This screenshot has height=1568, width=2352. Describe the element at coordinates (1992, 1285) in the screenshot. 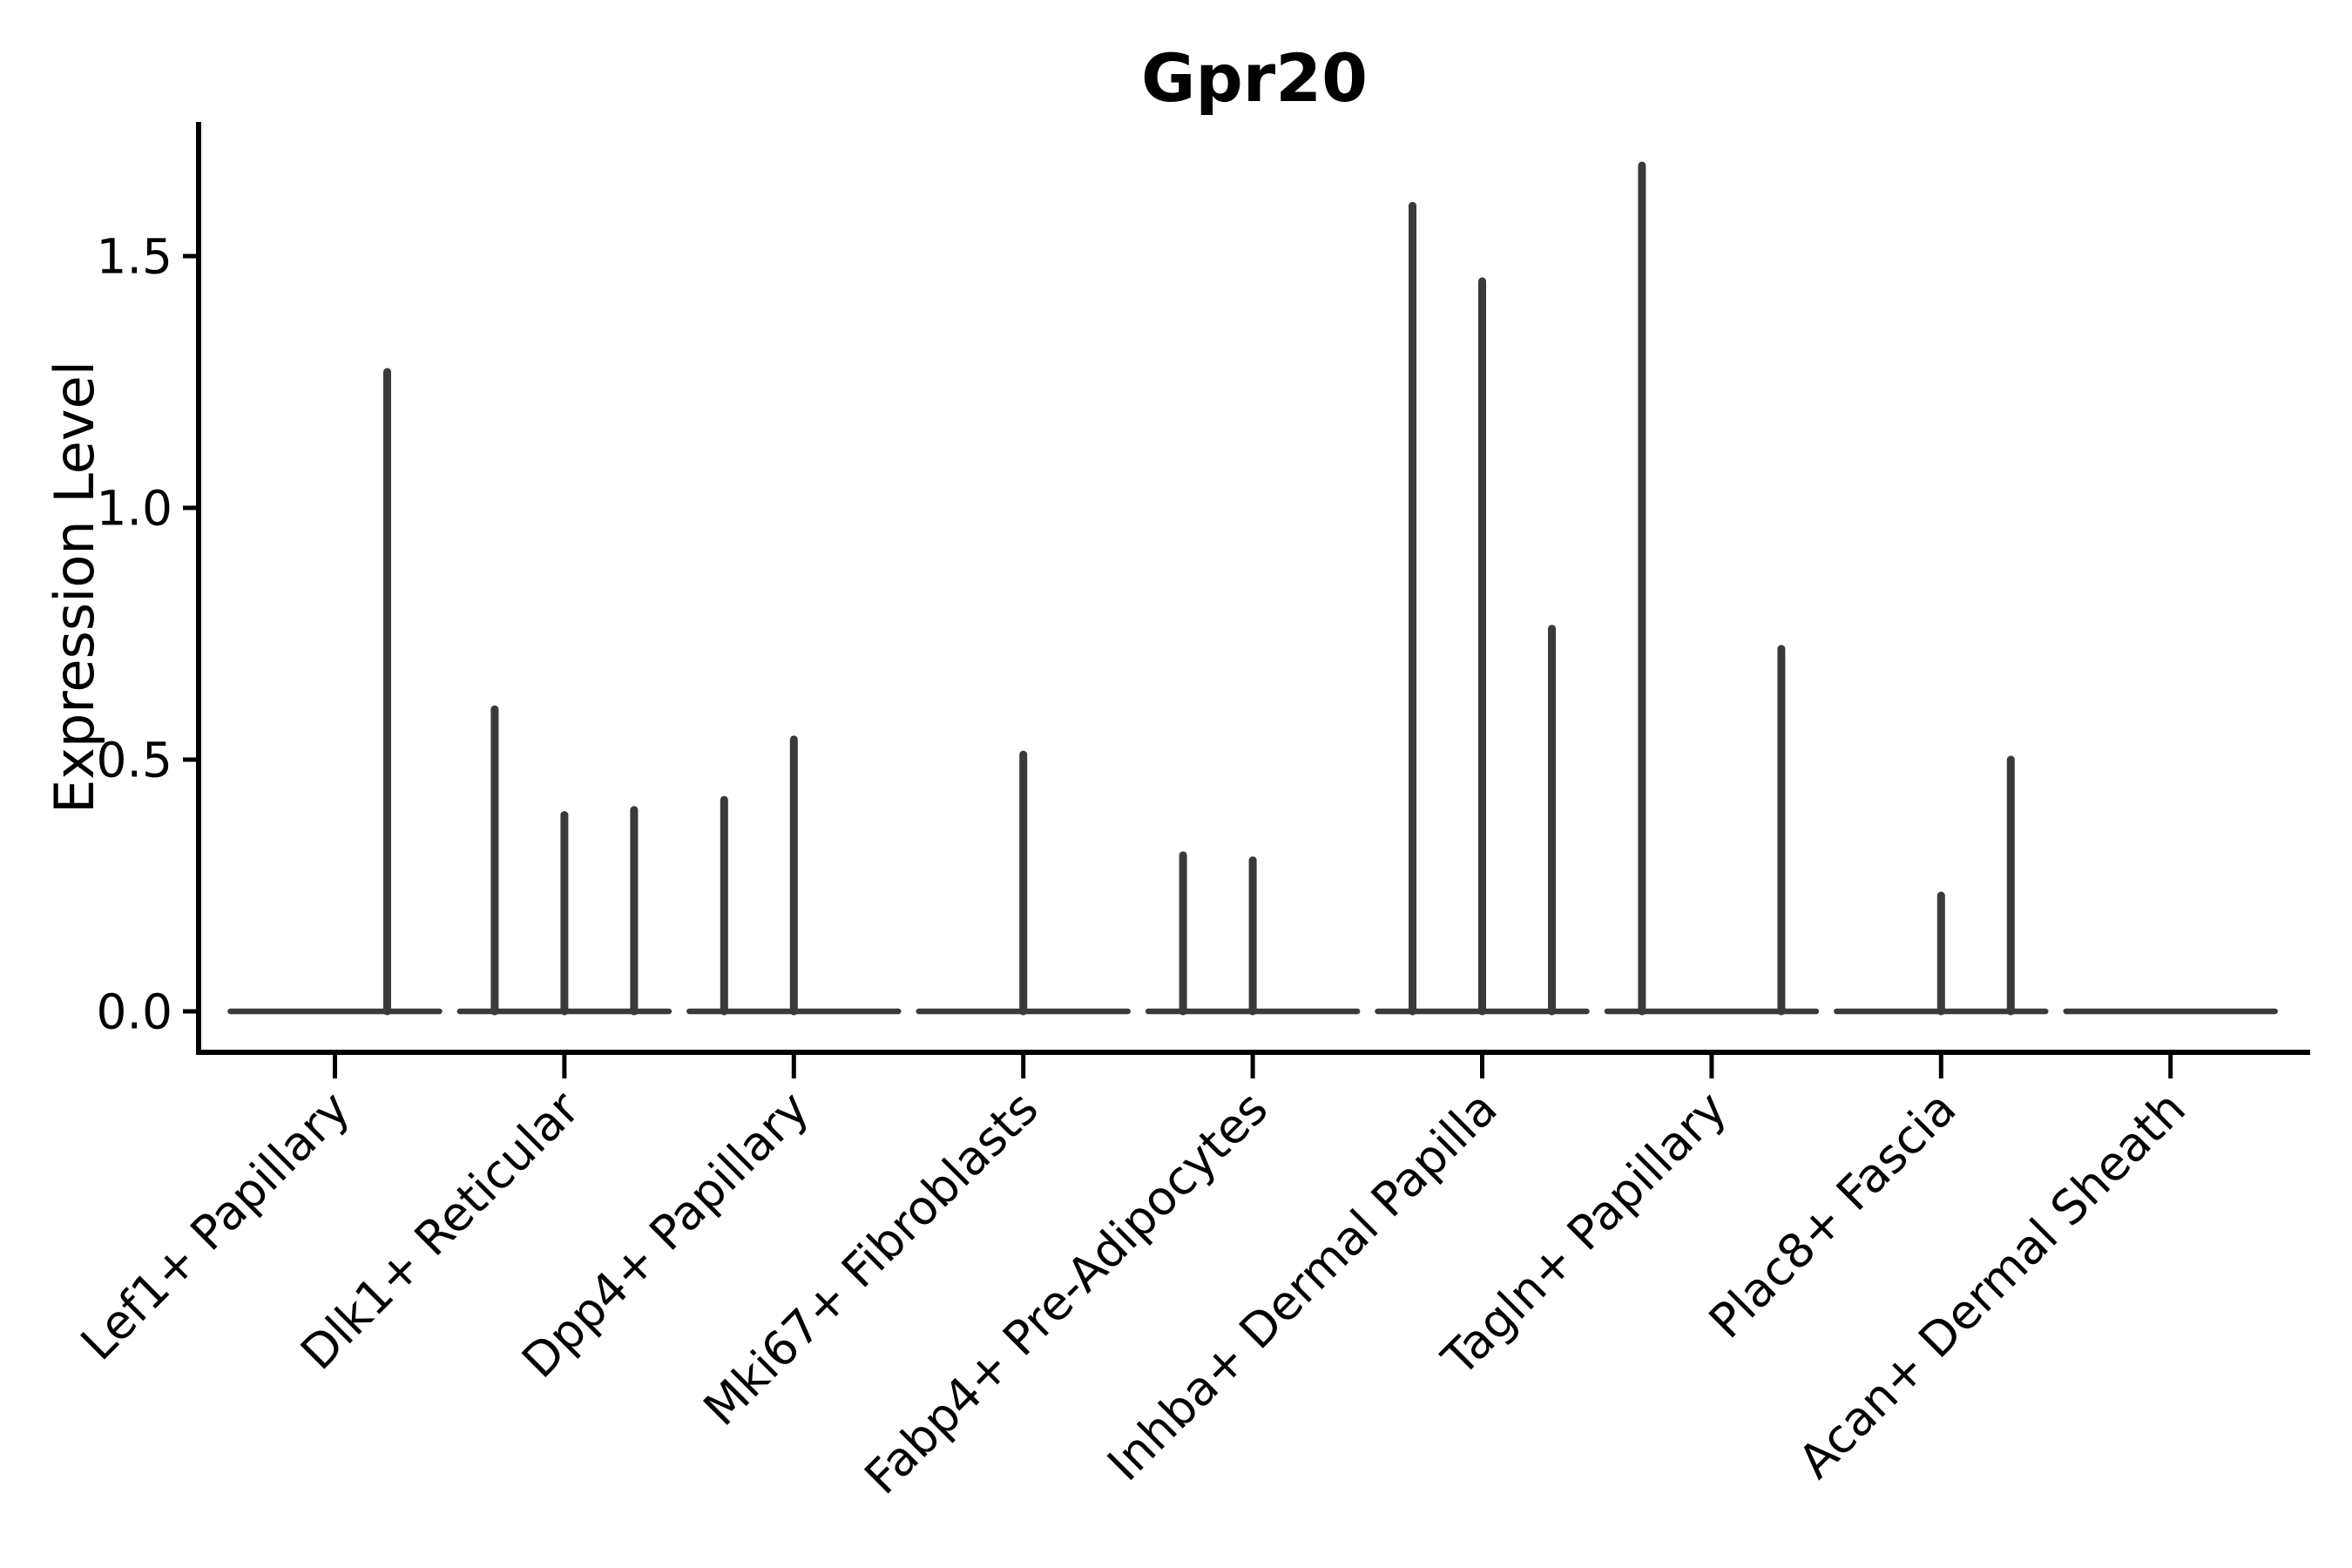

I see `x-tick-label: Acan+ Dermal Sheath` at that location.